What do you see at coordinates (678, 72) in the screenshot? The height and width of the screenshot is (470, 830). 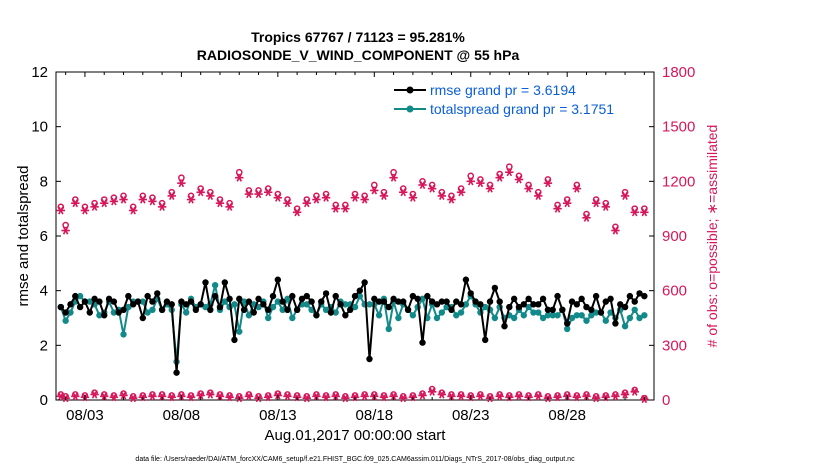 I see `y2-tick-label: 1800` at bounding box center [678, 72].